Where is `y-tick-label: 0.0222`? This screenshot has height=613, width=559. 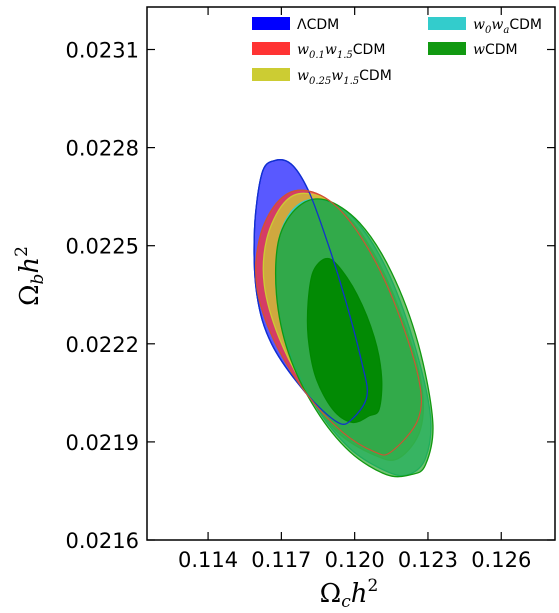
y-tick-label: 0.0222 is located at coordinates (102, 345).